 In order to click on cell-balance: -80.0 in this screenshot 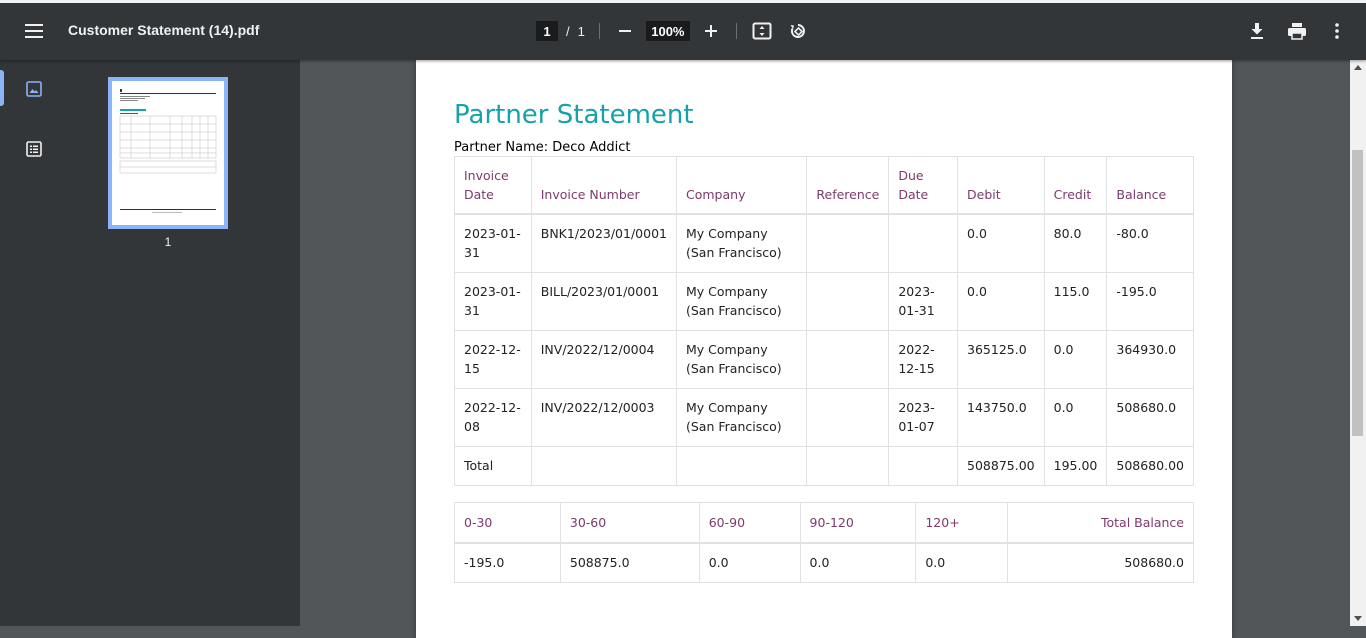, I will do `click(1150, 243)`.